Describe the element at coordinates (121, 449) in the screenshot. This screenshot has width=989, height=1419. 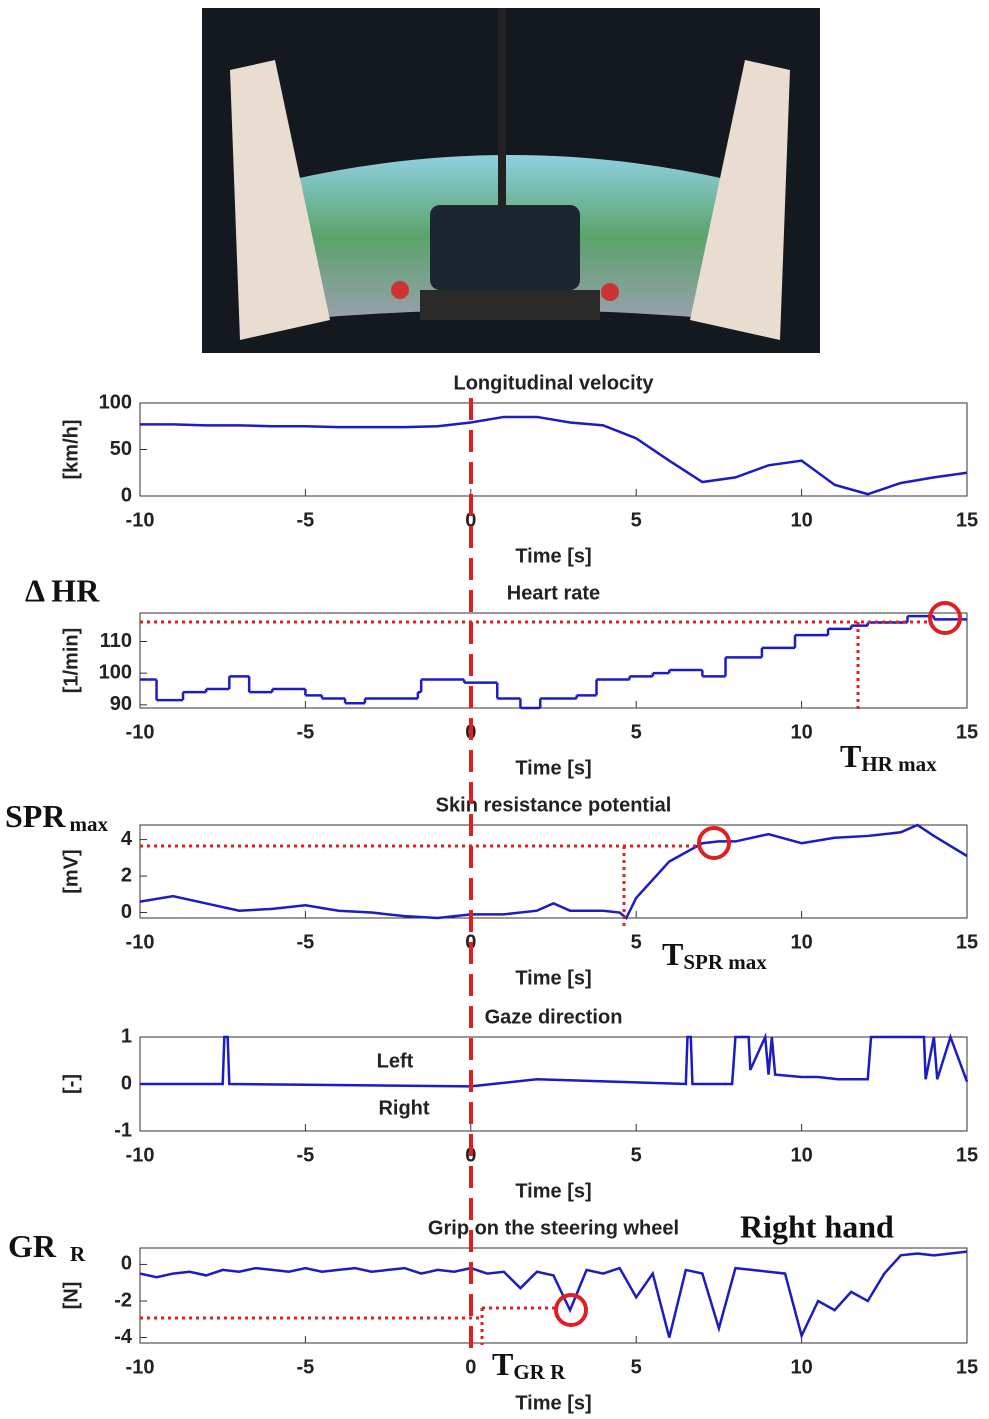
I see `y-tick-label: 50` at that location.